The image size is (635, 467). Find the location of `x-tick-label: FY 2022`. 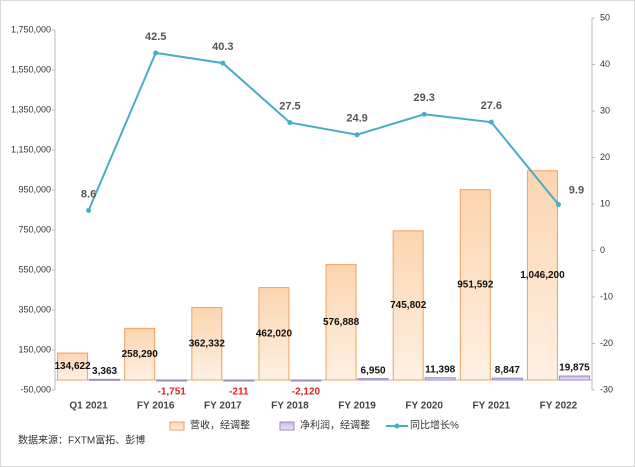

x-tick-label: FY 2022 is located at coordinates (559, 406).